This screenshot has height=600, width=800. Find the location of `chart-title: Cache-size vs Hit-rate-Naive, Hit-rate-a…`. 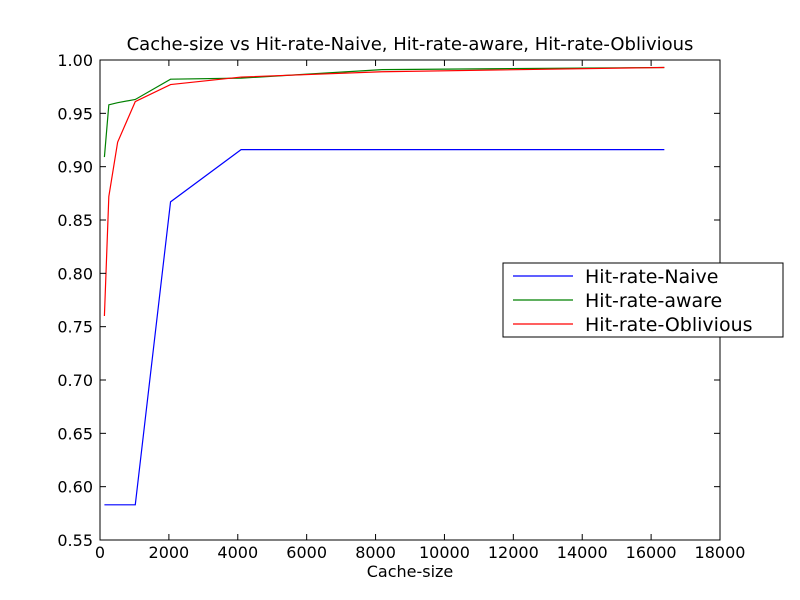

chart-title: Cache-size vs Hit-rate-Naive, Hit-rate-a… is located at coordinates (410, 44).